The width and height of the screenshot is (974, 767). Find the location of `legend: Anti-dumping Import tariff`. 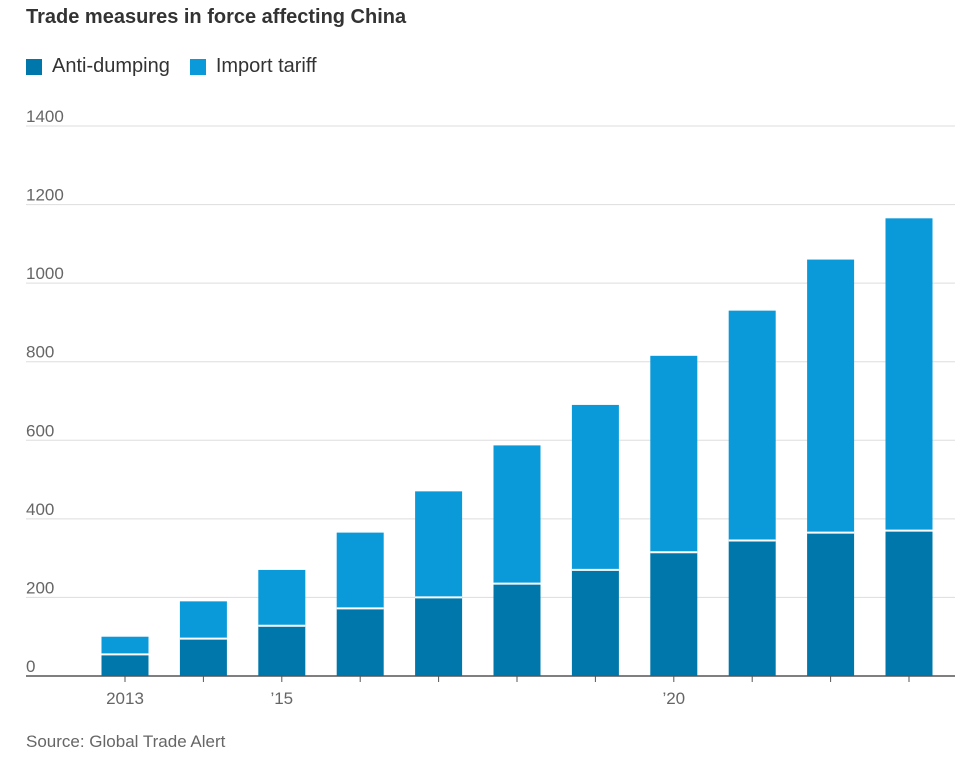

legend: Anti-dumping Import tariff is located at coordinates (181, 66).